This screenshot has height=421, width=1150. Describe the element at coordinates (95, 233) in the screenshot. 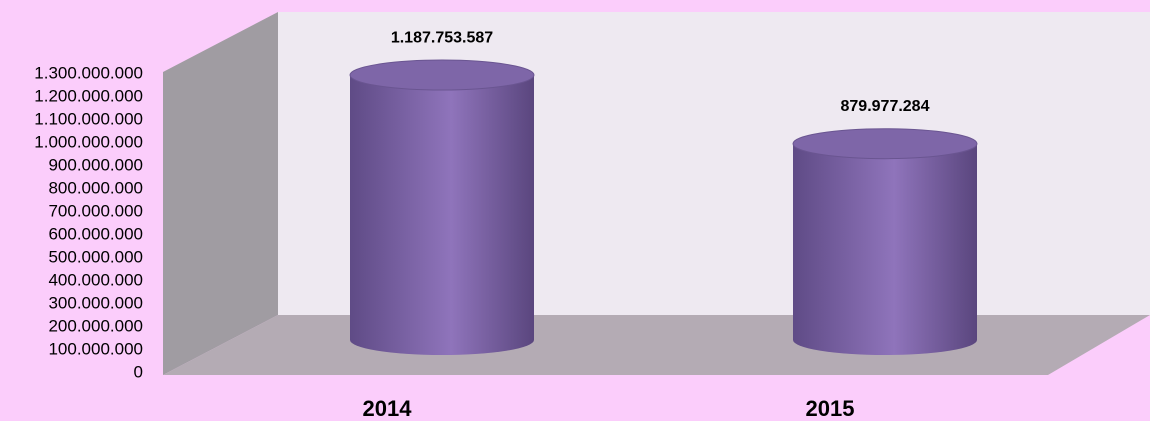

I see `y-tick-label: 600.000.000` at that location.